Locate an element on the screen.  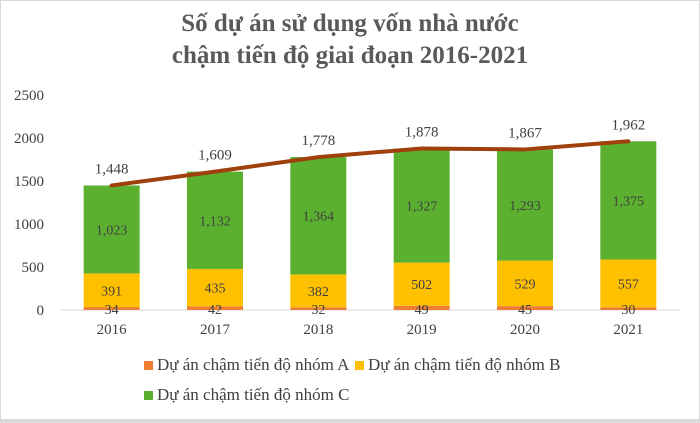
legend-label-a: Dự án chậm tiến độ nhóm A is located at coordinates (253, 364).